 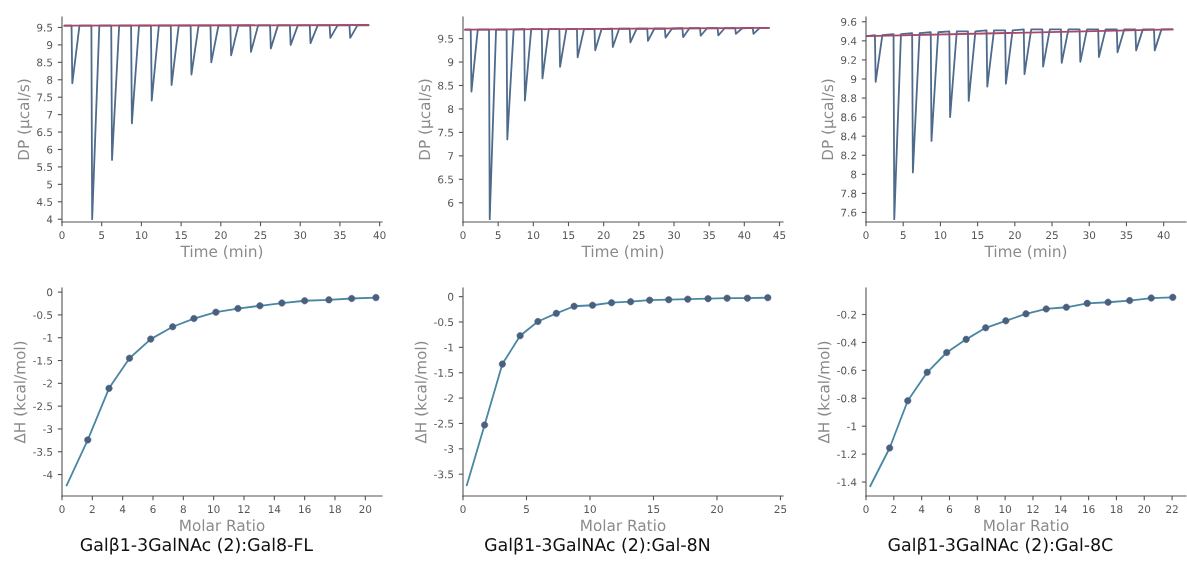 I want to click on x-tick-label: 16, so click(x=305, y=509).